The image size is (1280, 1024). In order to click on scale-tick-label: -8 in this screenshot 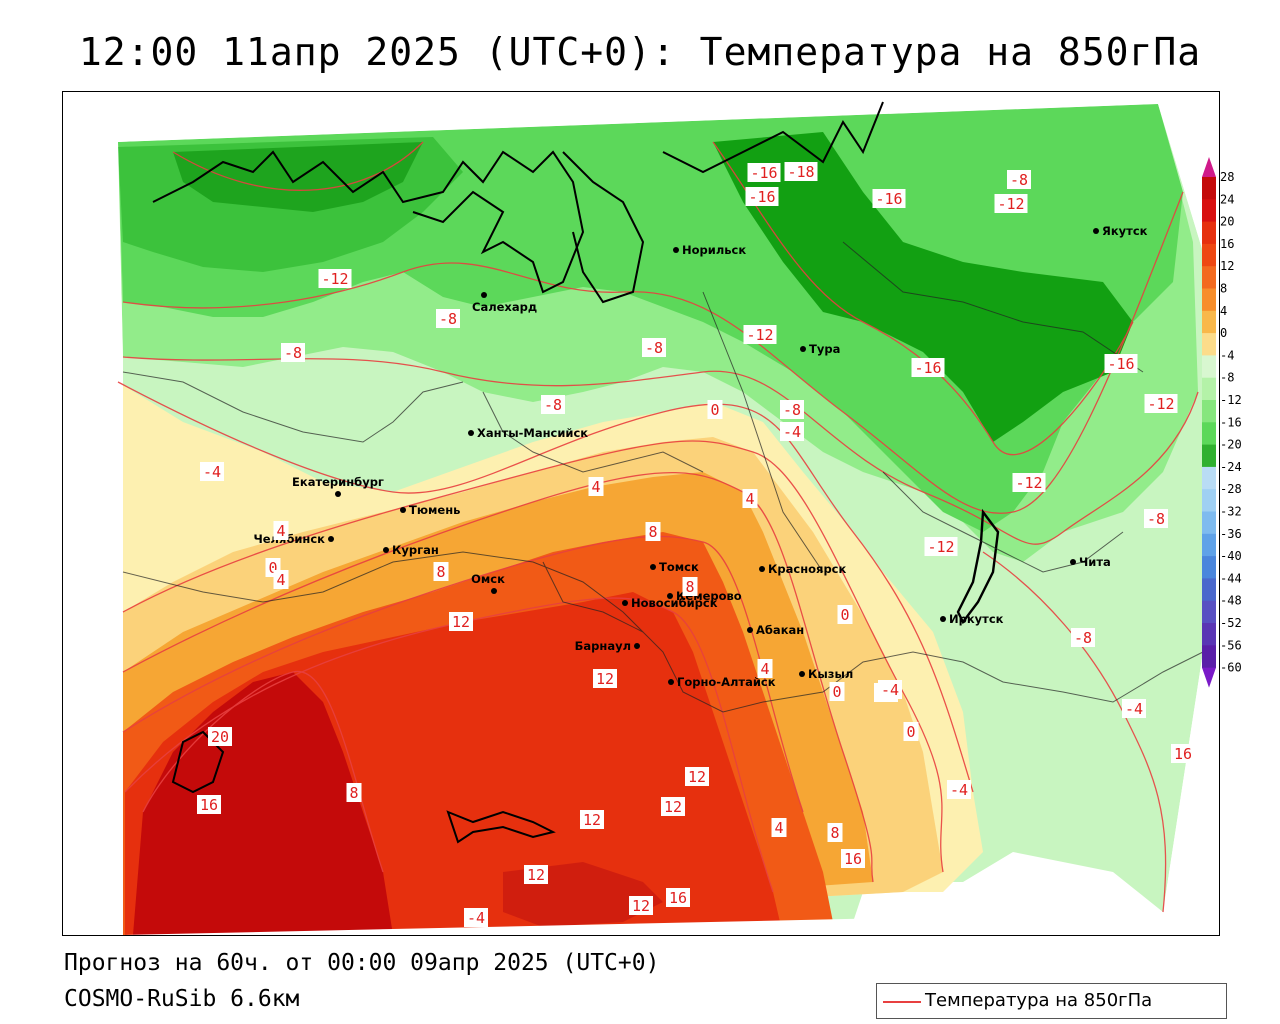, I will do `click(1227, 378)`.